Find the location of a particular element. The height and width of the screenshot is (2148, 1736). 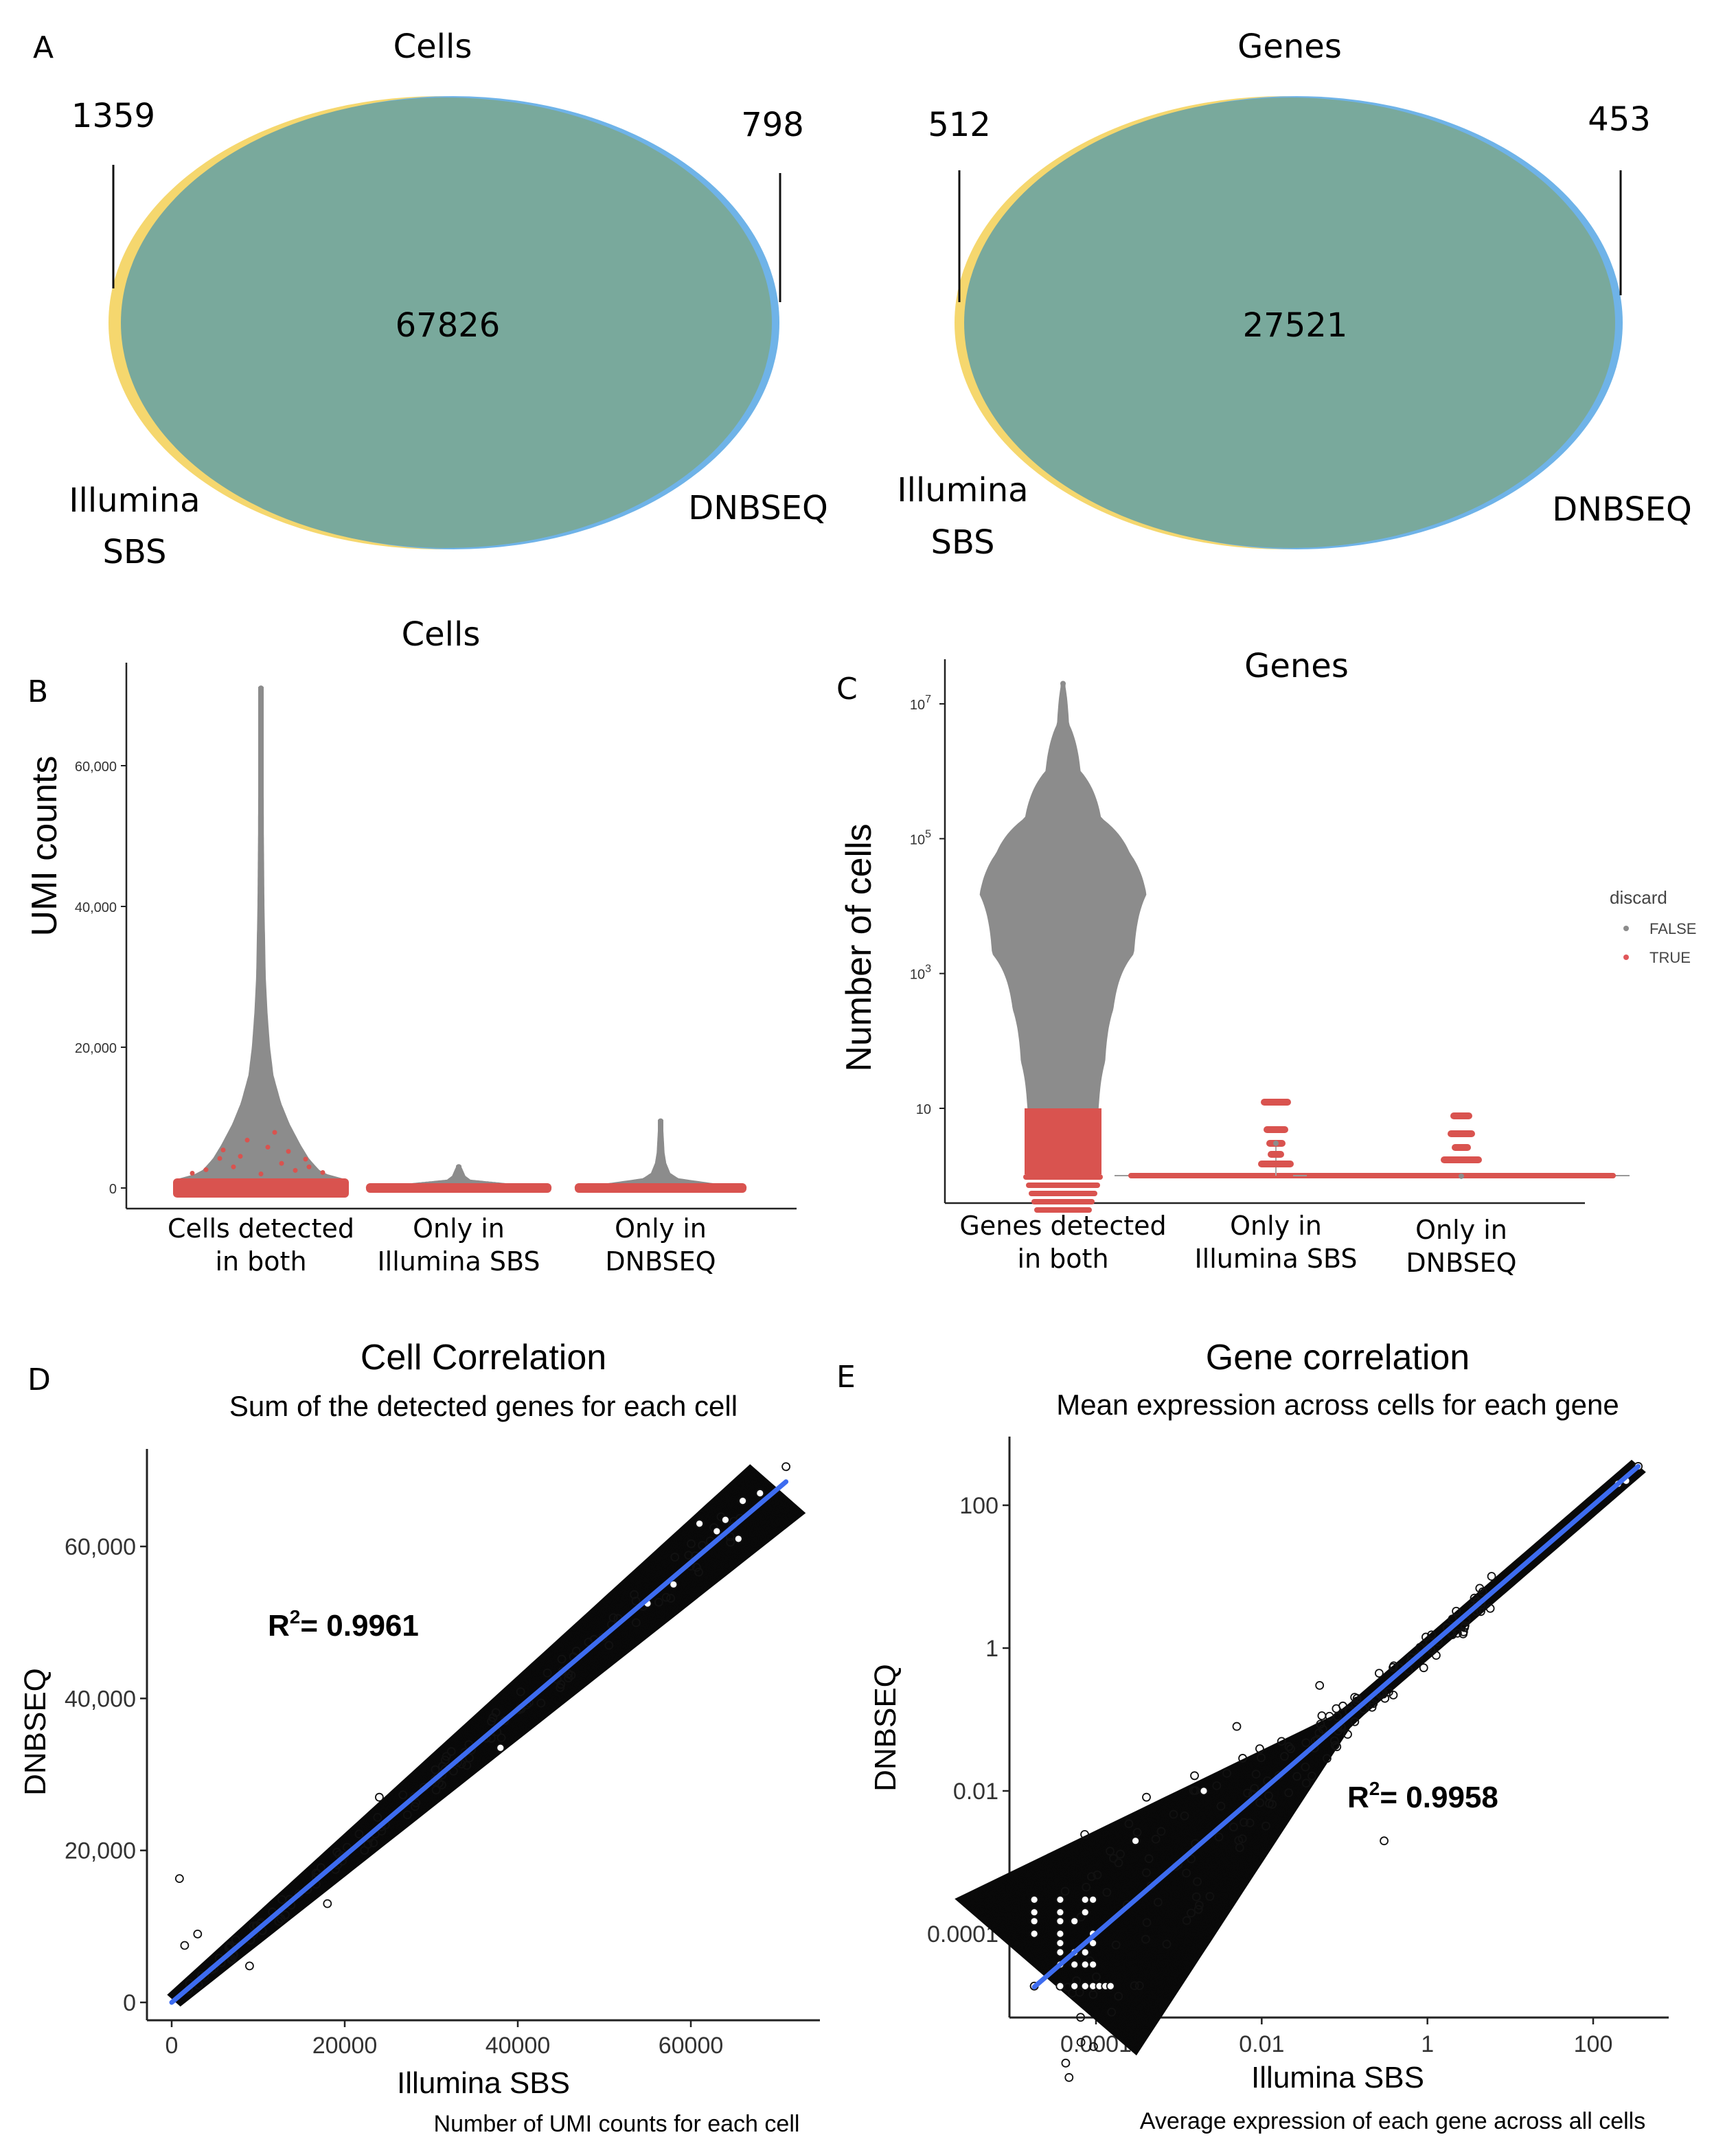

panel-e-ytick-label: 1 is located at coordinates (991, 1649).